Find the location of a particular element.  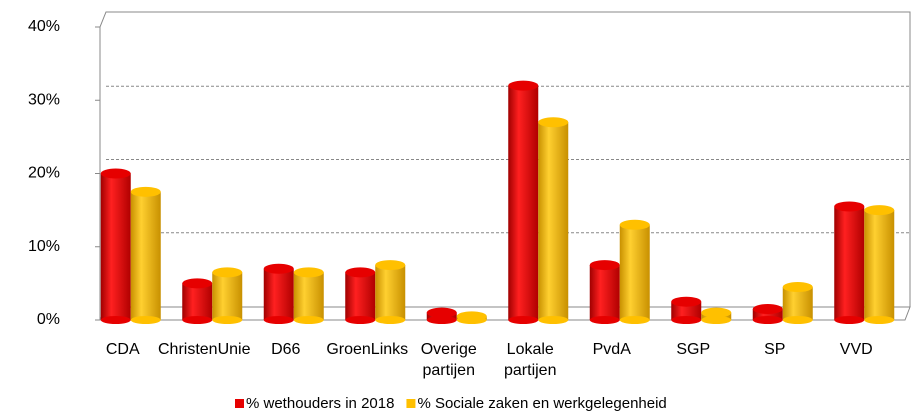

x-tick-label: ChristenUnie is located at coordinates (204, 349).